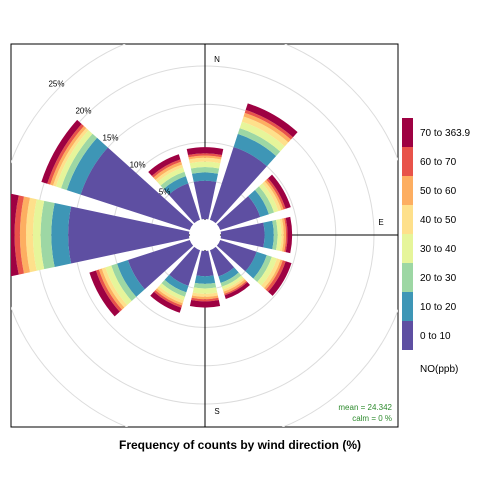 This screenshot has width=480, height=480. What do you see at coordinates (445, 133) in the screenshot?
I see `legend-label-7: 70 to 363.9` at bounding box center [445, 133].